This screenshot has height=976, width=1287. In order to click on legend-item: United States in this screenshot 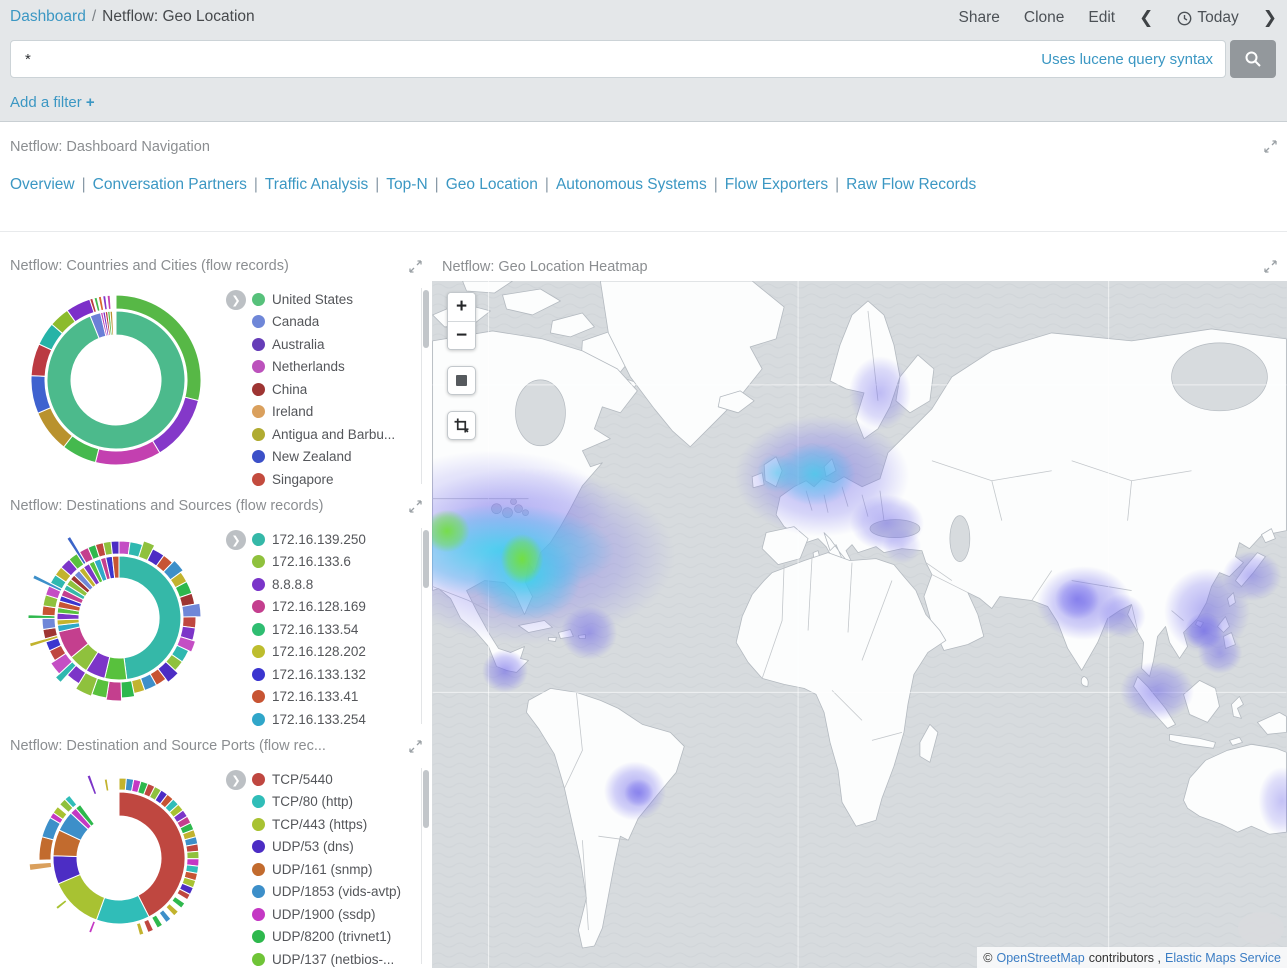, I will do `click(323, 299)`.